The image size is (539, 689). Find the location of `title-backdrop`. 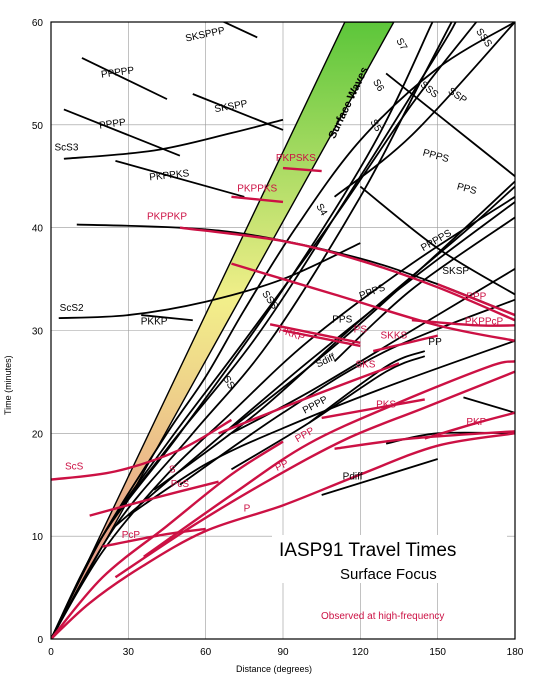

title-backdrop is located at coordinates (389, 559).